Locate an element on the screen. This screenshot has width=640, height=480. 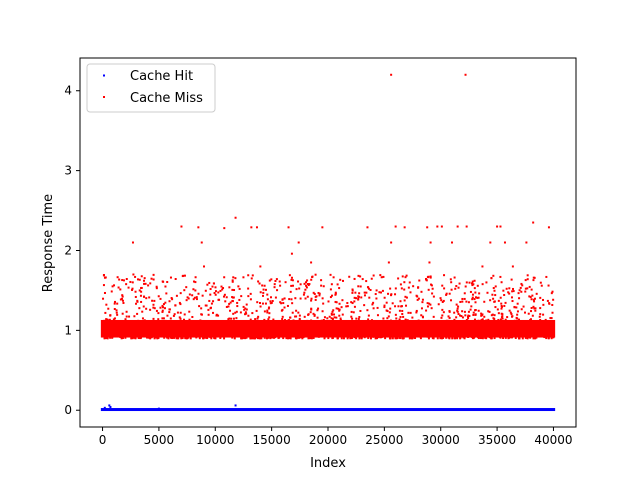
y-axis-label: Response Time is located at coordinates (48, 243).